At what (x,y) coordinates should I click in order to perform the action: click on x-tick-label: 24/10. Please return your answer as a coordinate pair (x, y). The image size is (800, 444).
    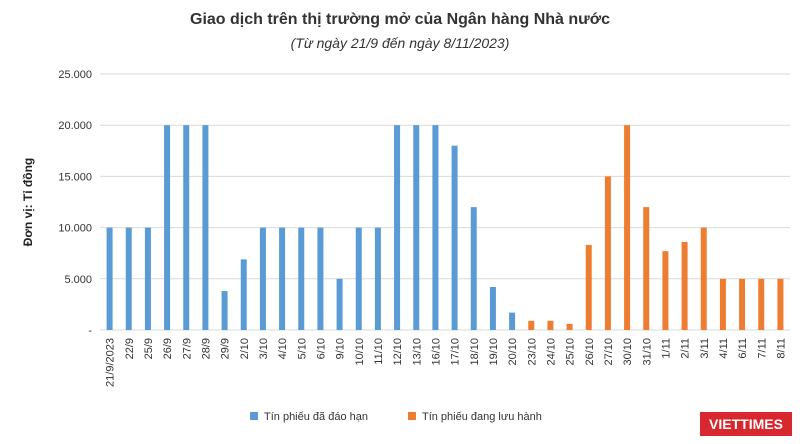
    Looking at the image, I should click on (551, 352).